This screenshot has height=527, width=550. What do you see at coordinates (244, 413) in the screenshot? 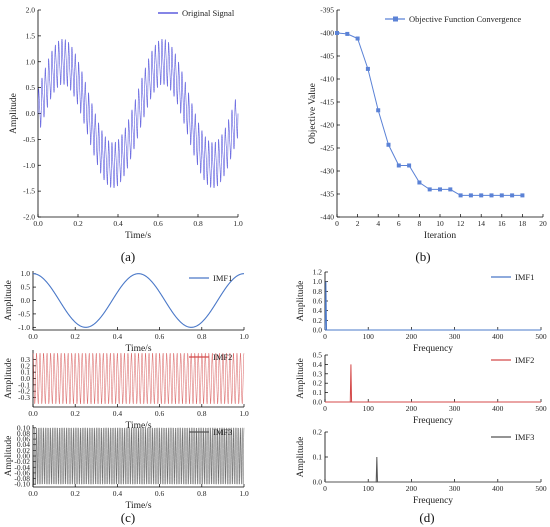
I see `chart-c-imf2-x-tick-label: 1.0` at bounding box center [244, 413].